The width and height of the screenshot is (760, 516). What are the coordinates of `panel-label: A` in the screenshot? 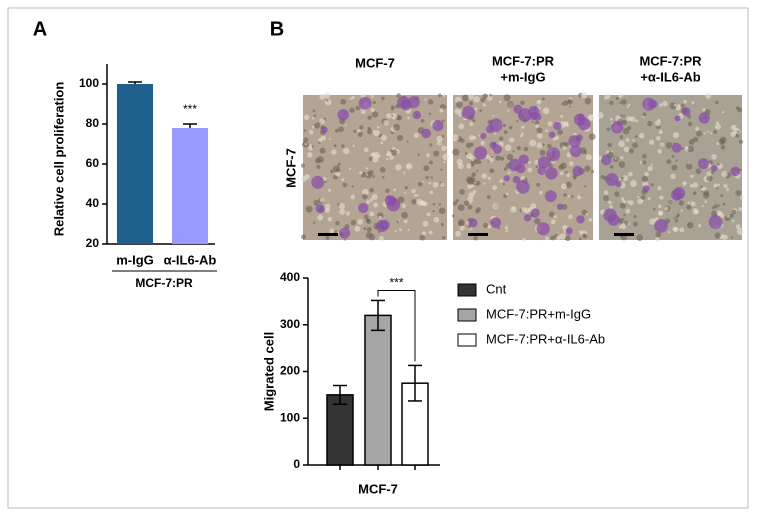 It's located at (40, 29).